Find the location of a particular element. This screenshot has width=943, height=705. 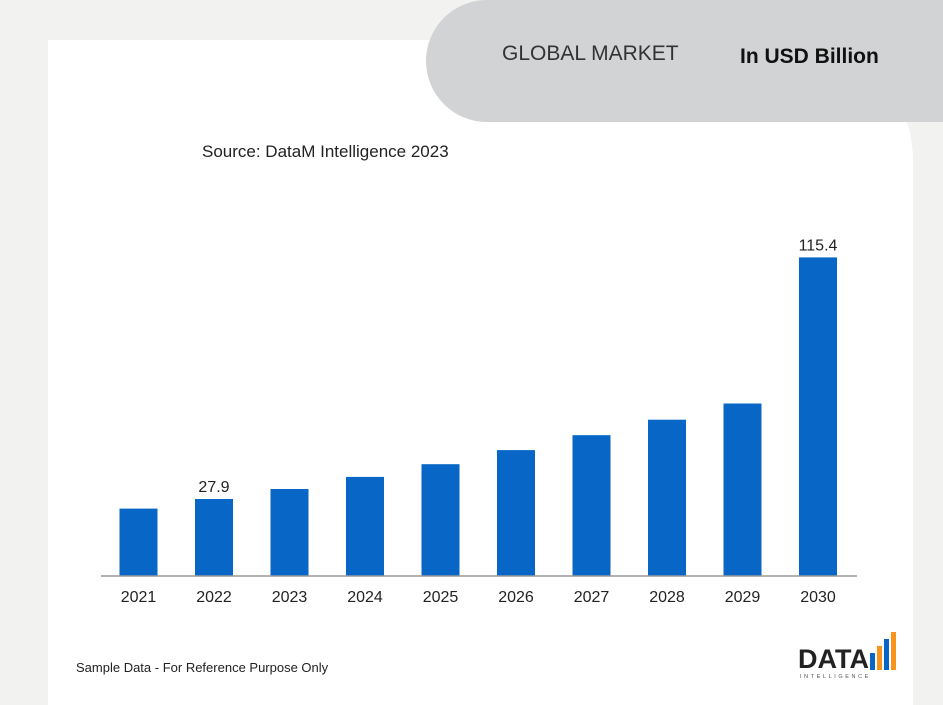

bar-2027 is located at coordinates (591, 505).